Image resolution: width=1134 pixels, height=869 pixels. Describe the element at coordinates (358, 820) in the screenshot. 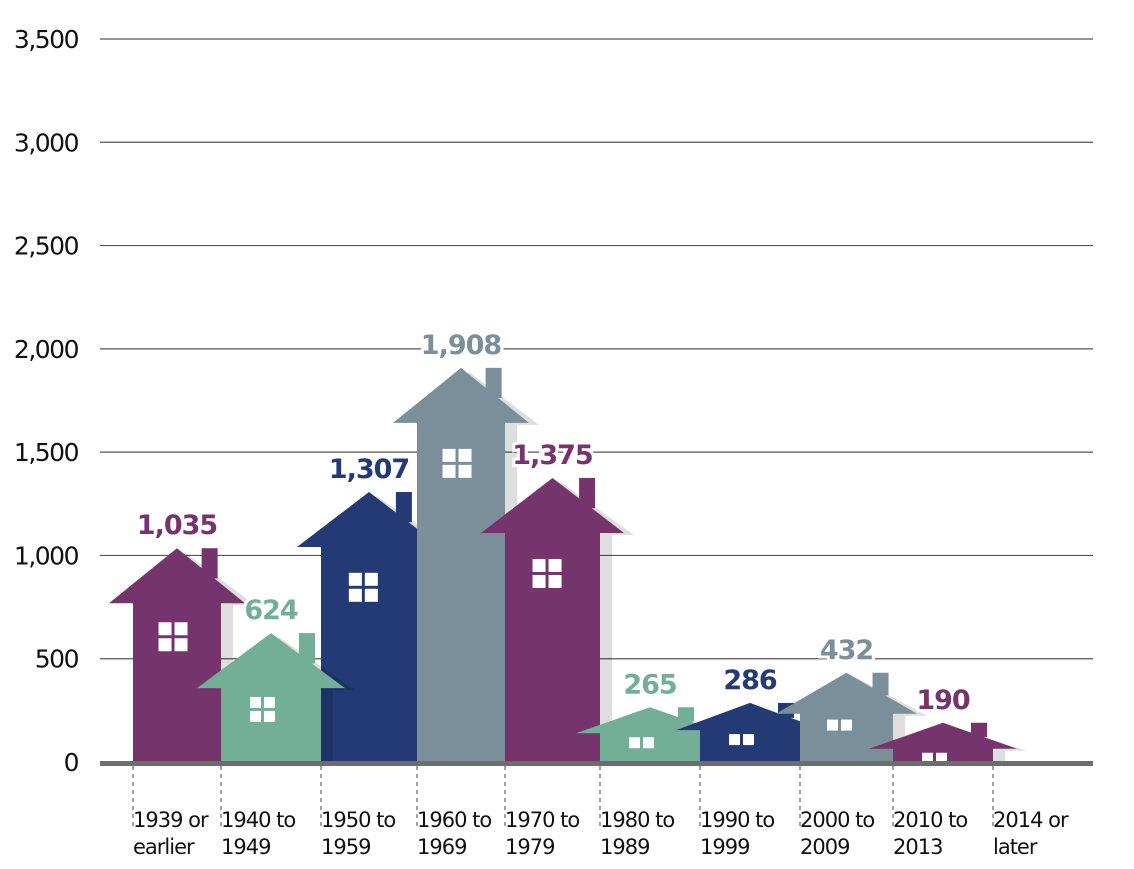

I see `x-tick-label: 1950 to` at that location.